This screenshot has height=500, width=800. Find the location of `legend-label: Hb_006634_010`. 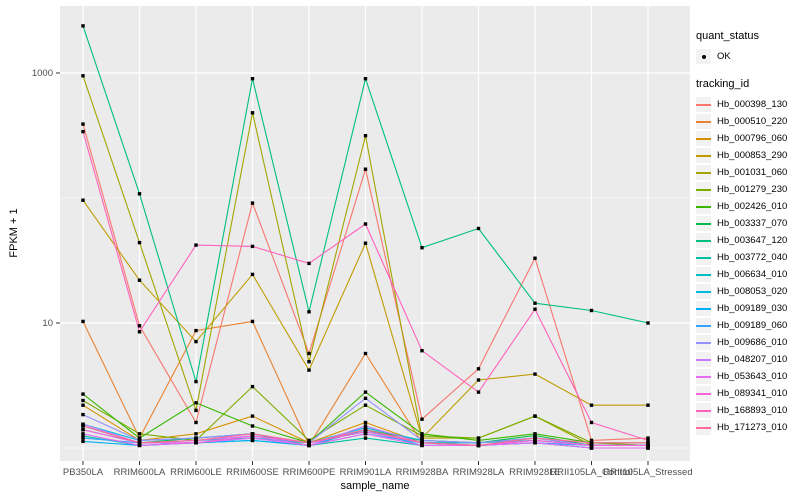

legend-label: Hb_006634_010 is located at coordinates (752, 274).